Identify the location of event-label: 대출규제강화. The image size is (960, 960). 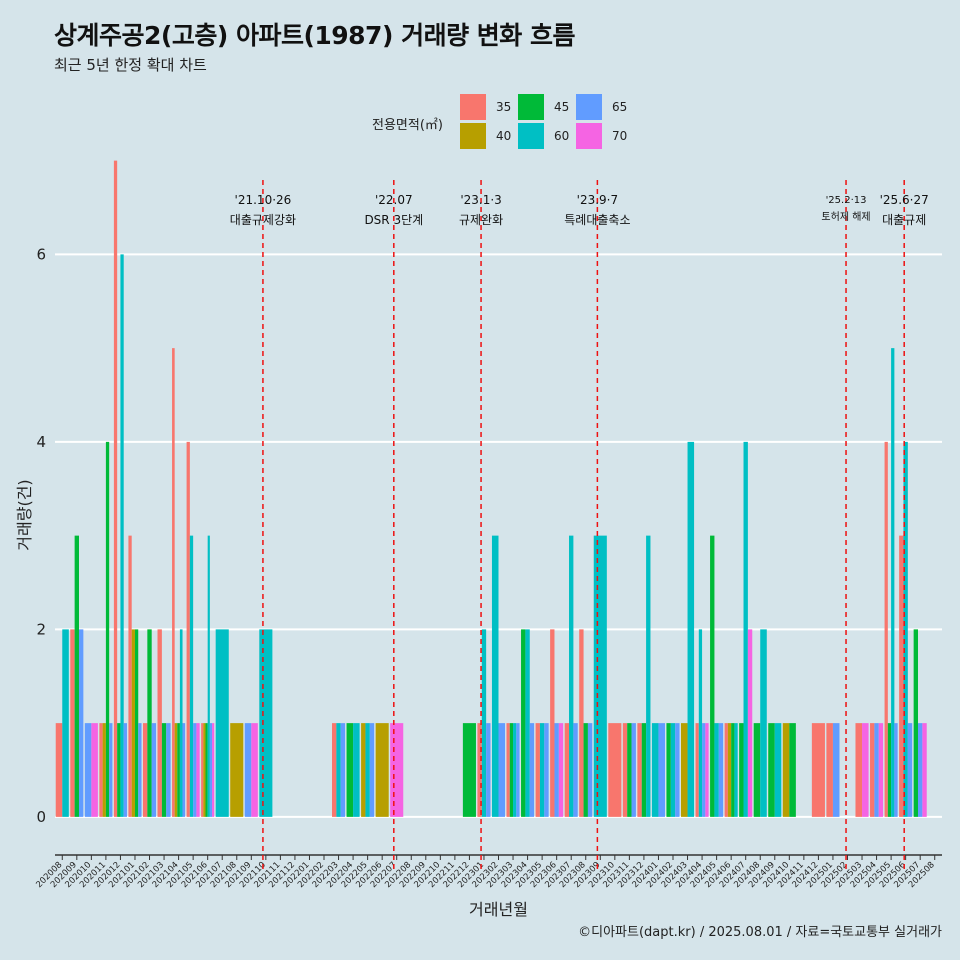
(263, 220).